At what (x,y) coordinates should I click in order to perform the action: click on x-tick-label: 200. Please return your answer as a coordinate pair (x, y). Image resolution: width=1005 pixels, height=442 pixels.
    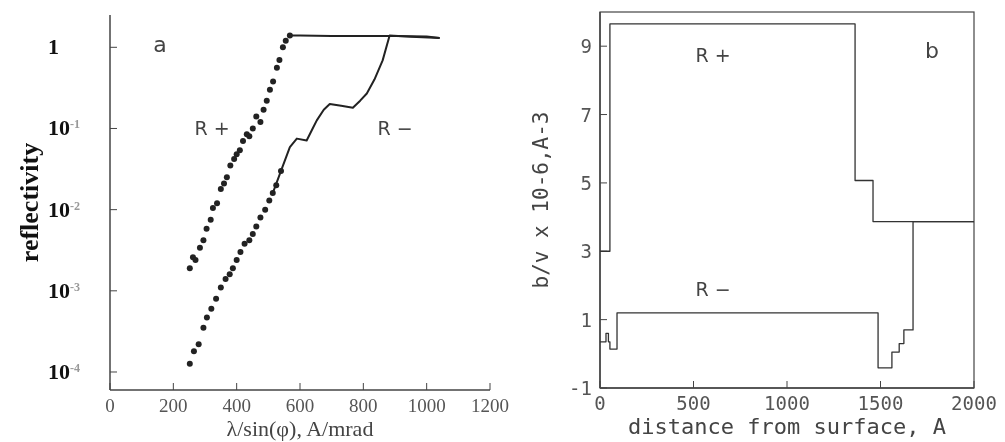
    Looking at the image, I should click on (173, 405).